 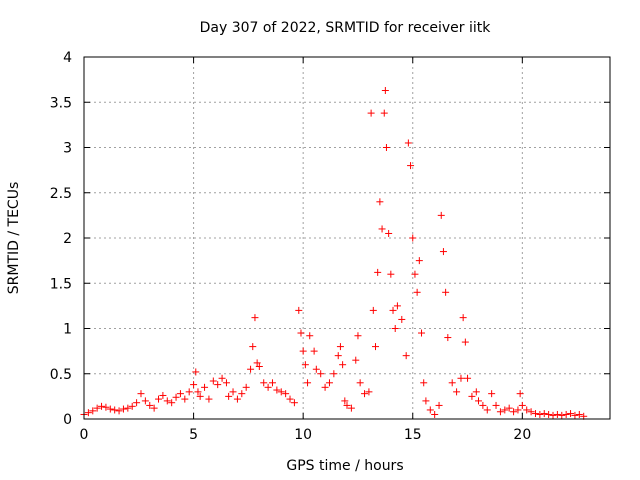 What do you see at coordinates (193, 435) in the screenshot?
I see `x-tick-label: 5` at bounding box center [193, 435].